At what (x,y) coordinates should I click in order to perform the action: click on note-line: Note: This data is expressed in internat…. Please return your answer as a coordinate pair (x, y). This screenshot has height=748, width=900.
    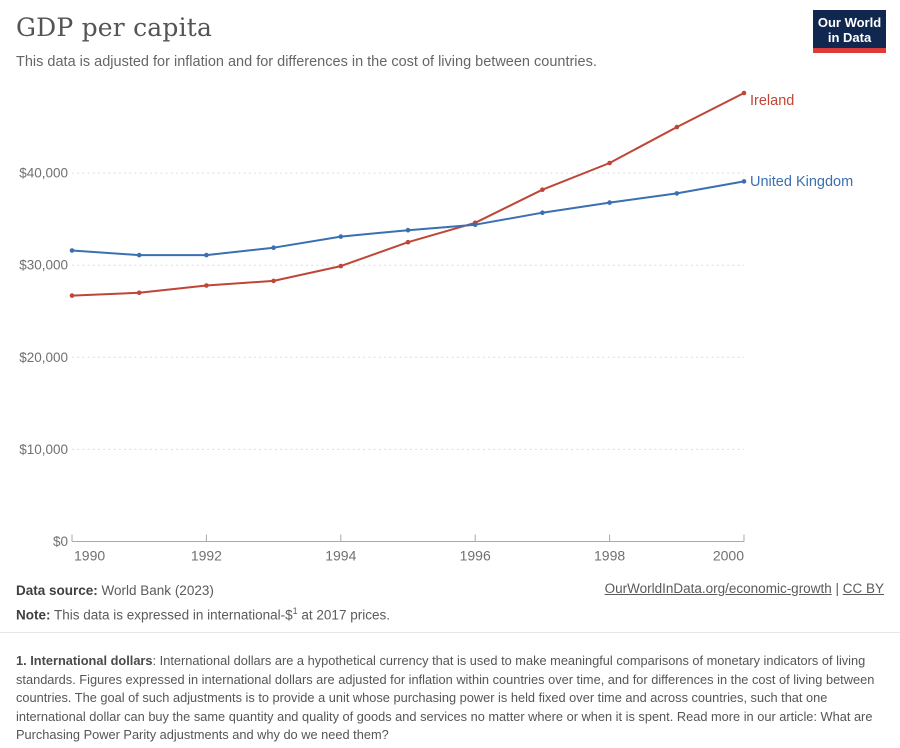
    Looking at the image, I should click on (203, 613).